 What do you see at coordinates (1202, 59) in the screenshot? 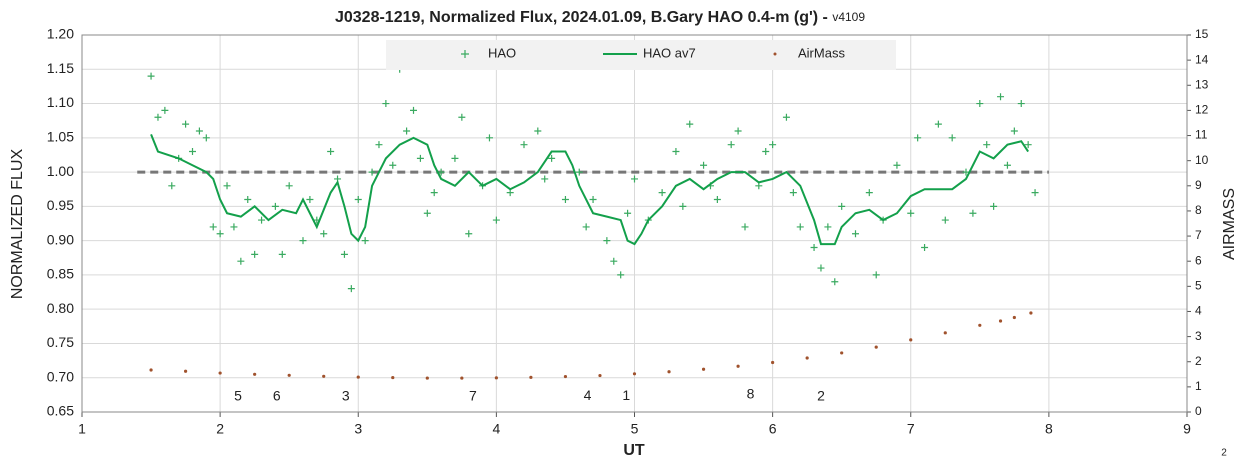
I see `y2-tick-label: 14` at bounding box center [1202, 59].